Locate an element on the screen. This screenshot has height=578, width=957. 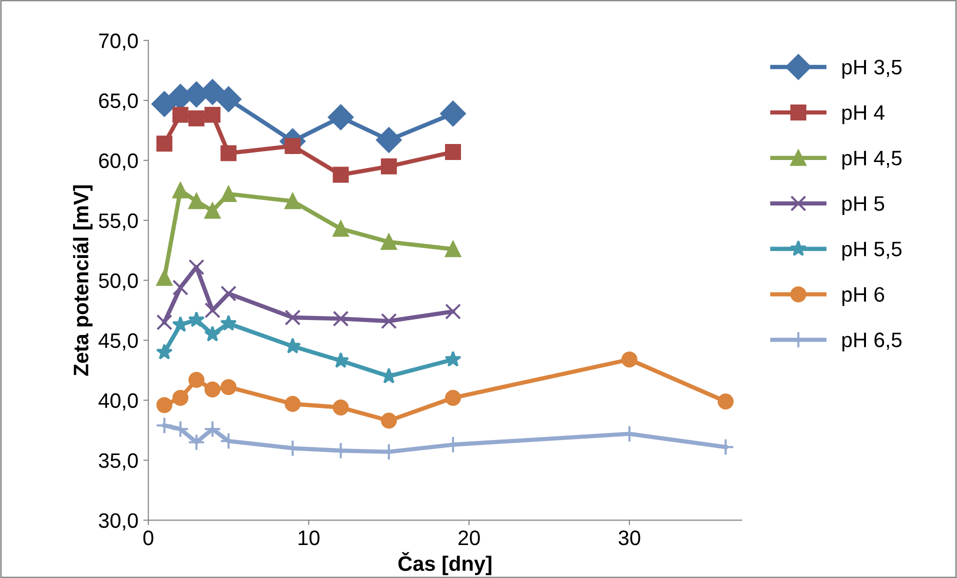
legend-label: pH 4,5 is located at coordinates (872, 160).